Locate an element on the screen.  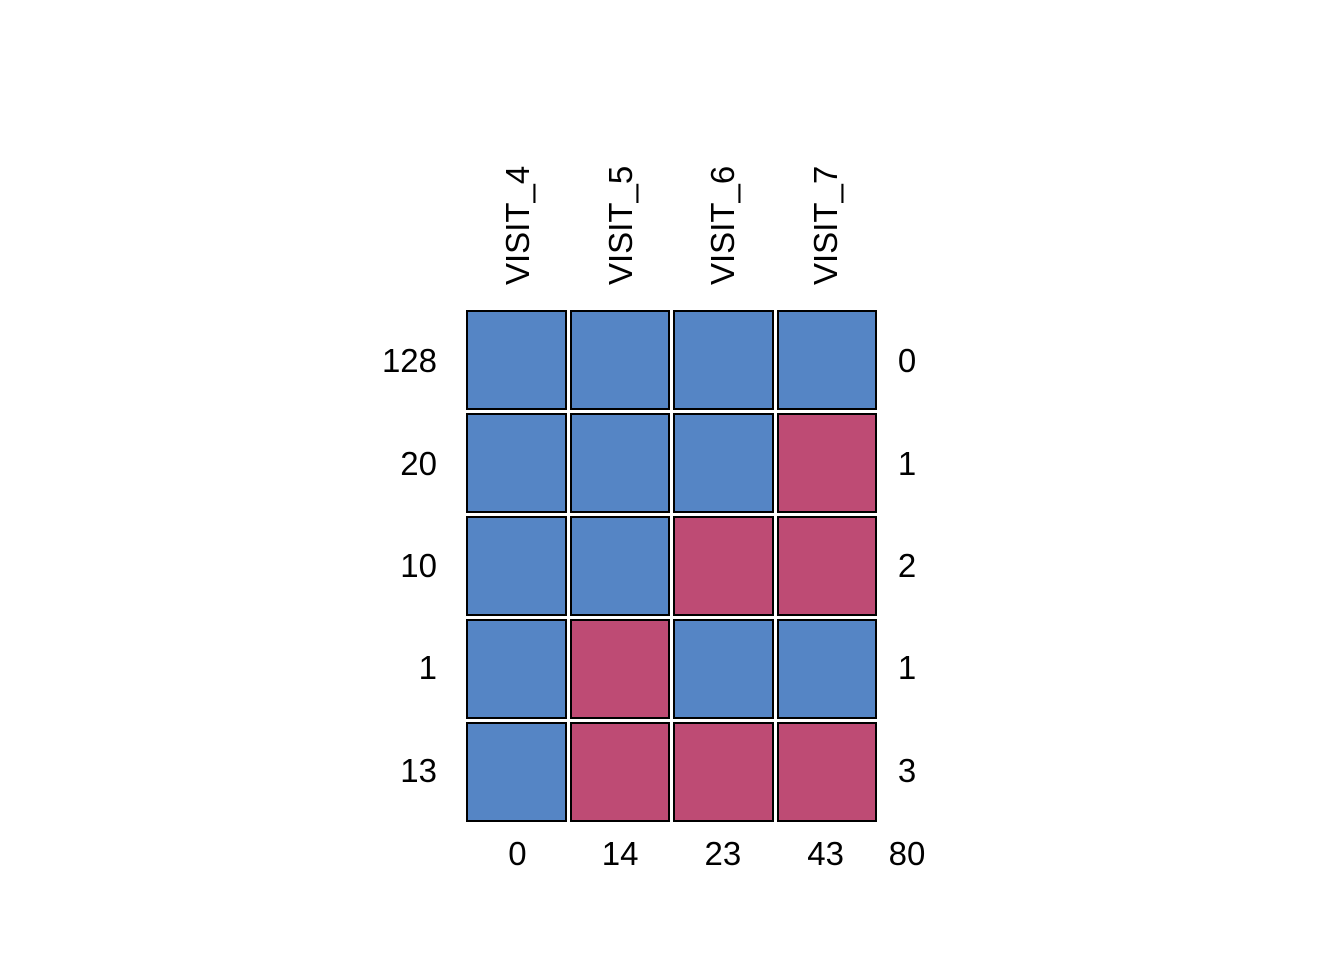
pattern-count-label-row5: 13 is located at coordinates (418, 770).